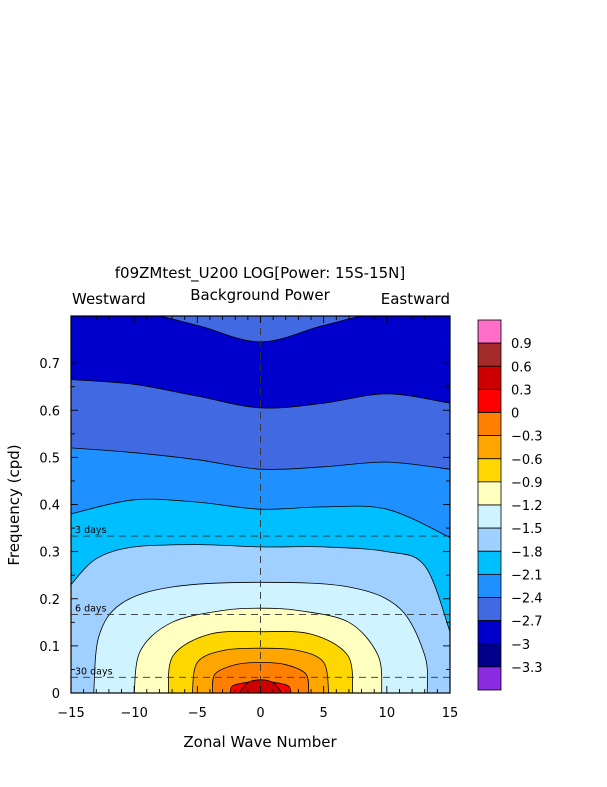 Image resolution: width=607 pixels, height=787 pixels. What do you see at coordinates (260, 458) in the screenshot?
I see `contour-line--2.1` at bounding box center [260, 458].